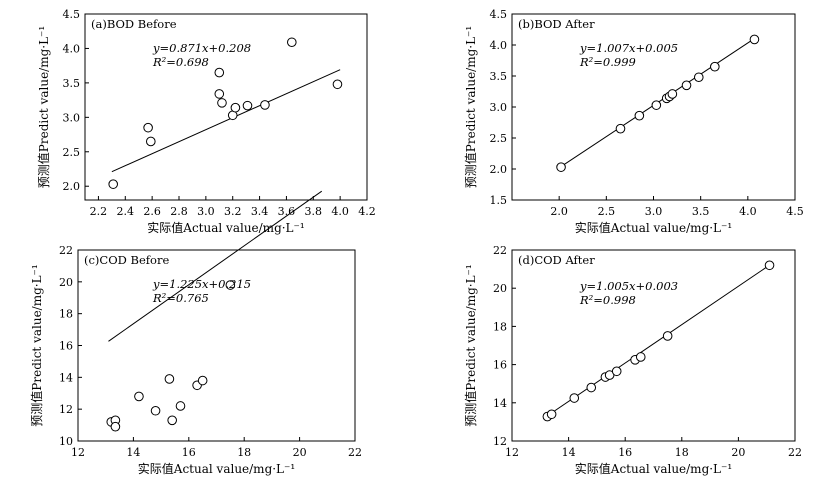 This screenshot has height=482, width=823. I want to click on x-tick-label: 3.6, so click(287, 211).